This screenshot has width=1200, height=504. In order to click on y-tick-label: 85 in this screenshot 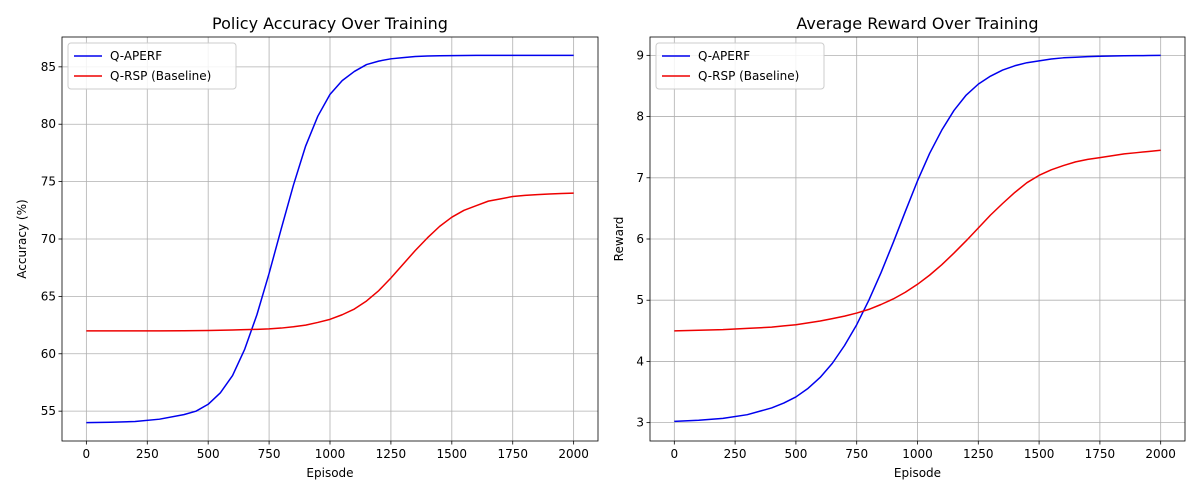, I will do `click(48, 67)`.